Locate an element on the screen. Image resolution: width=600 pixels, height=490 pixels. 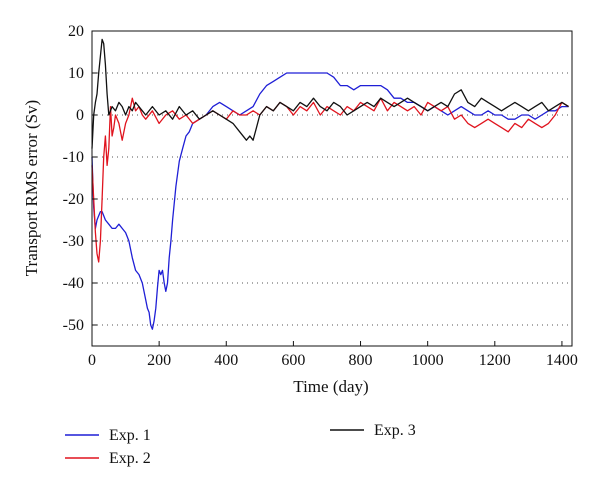
x-tick-label-5: 1000 is located at coordinates (428, 360).